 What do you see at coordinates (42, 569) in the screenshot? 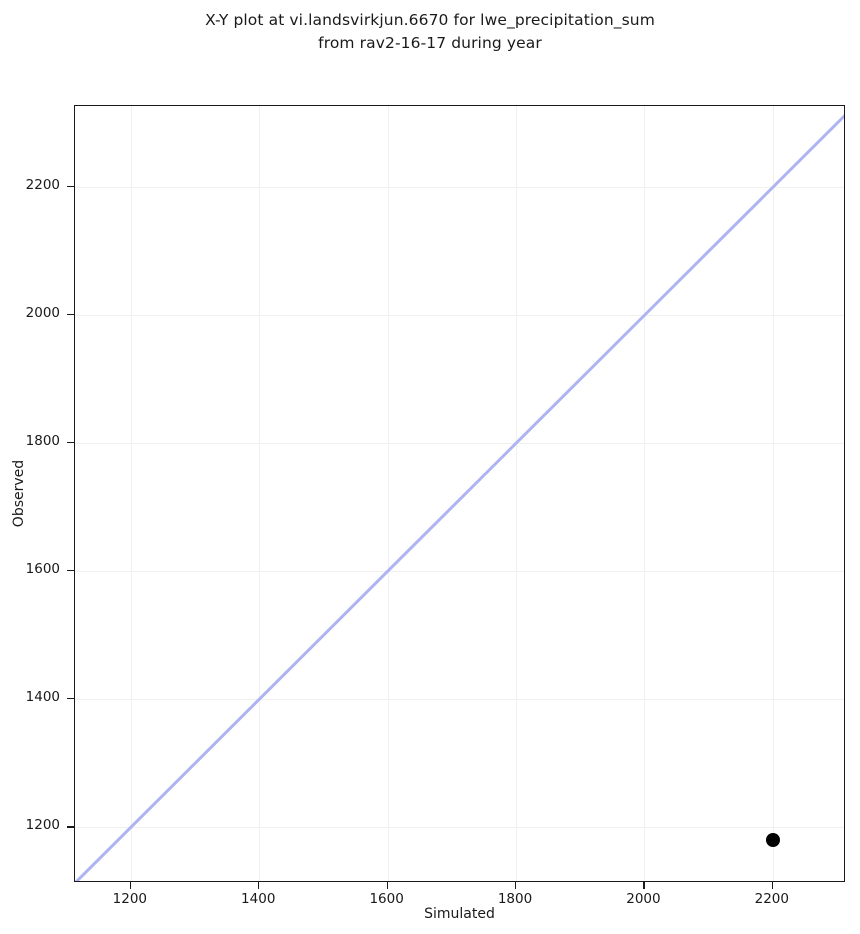
I see `y-axis-tick-label: 1600` at bounding box center [42, 569].